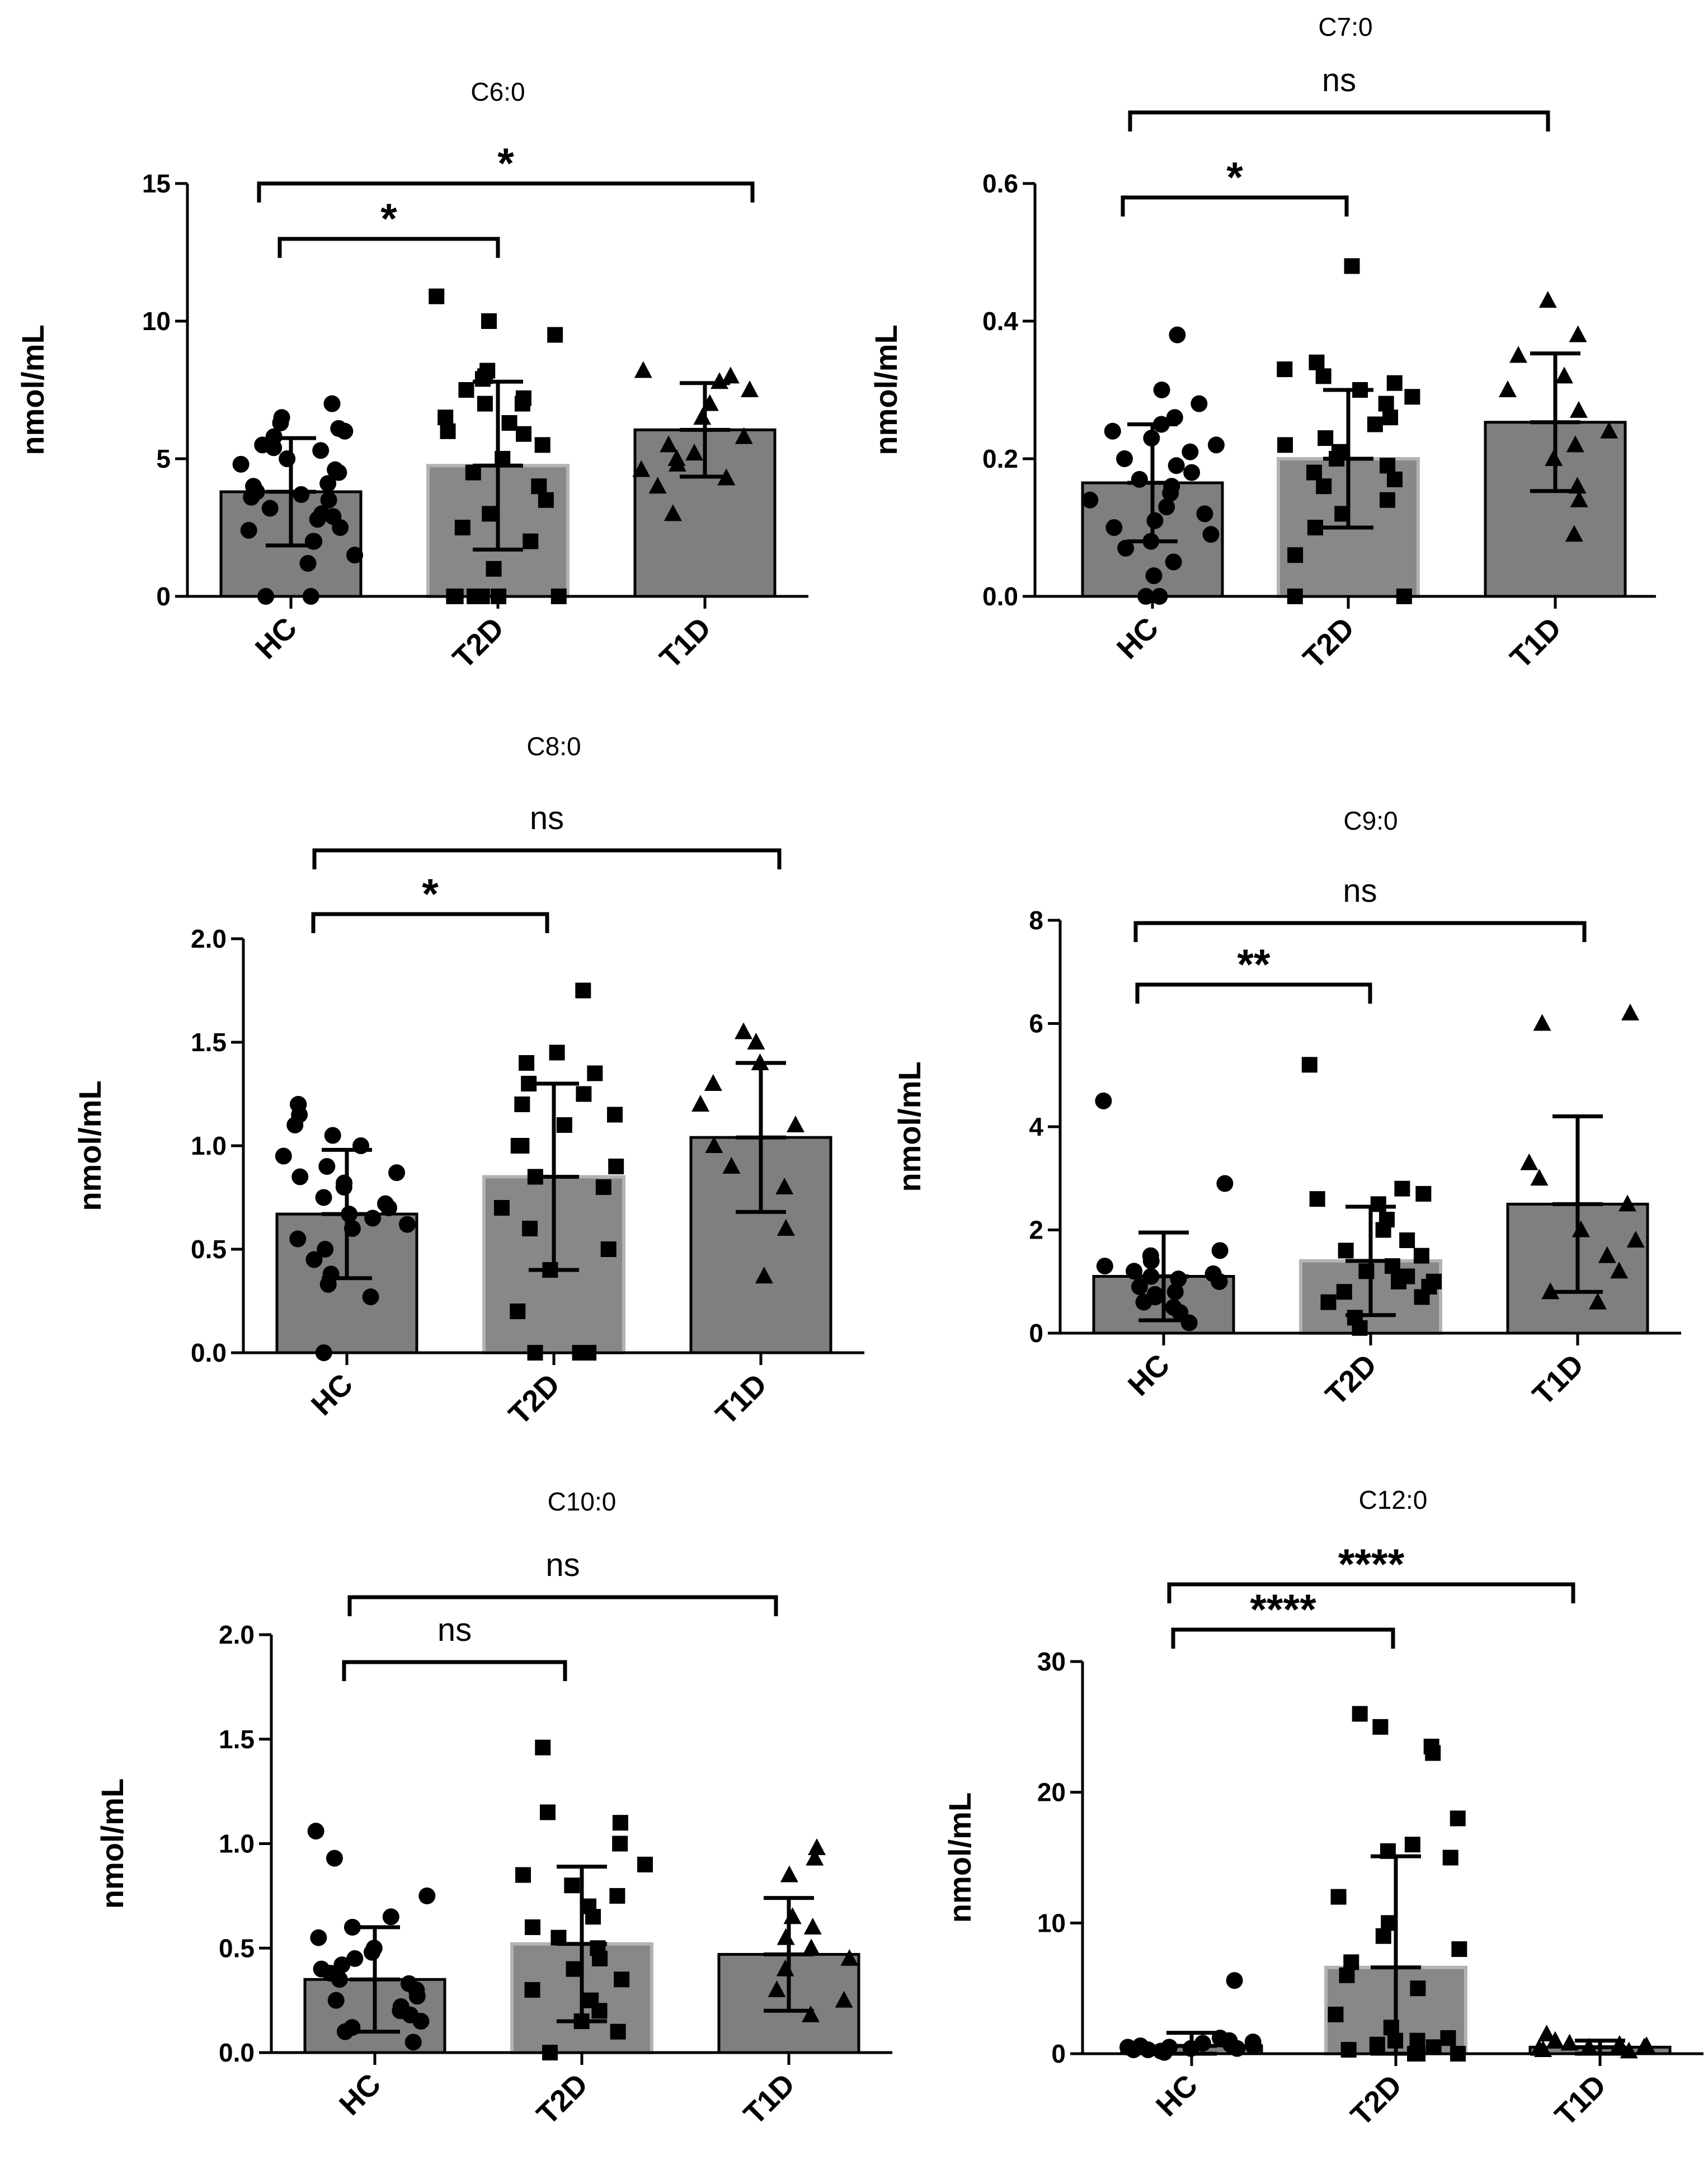 The image size is (1708, 2160). I want to click on significance-bracket-c8-0-hc-t1d: ns, so click(547, 835).